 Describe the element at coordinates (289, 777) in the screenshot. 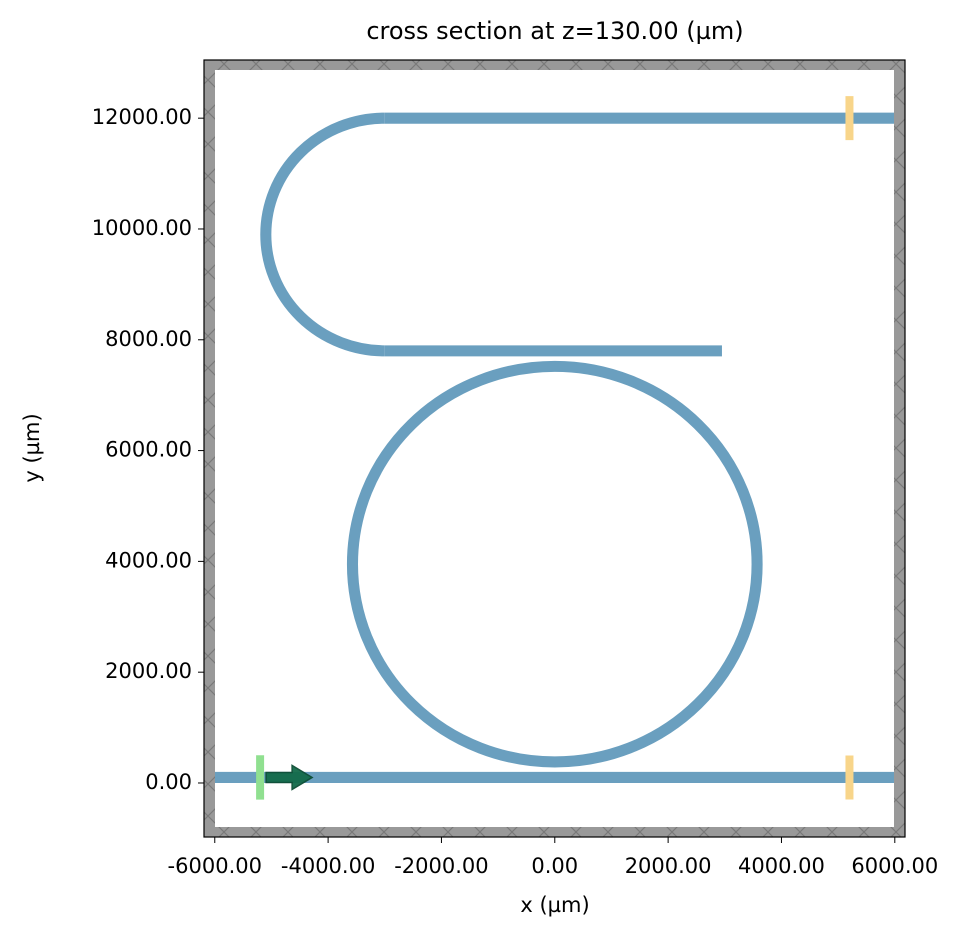

I see `source-direction-arrow` at that location.